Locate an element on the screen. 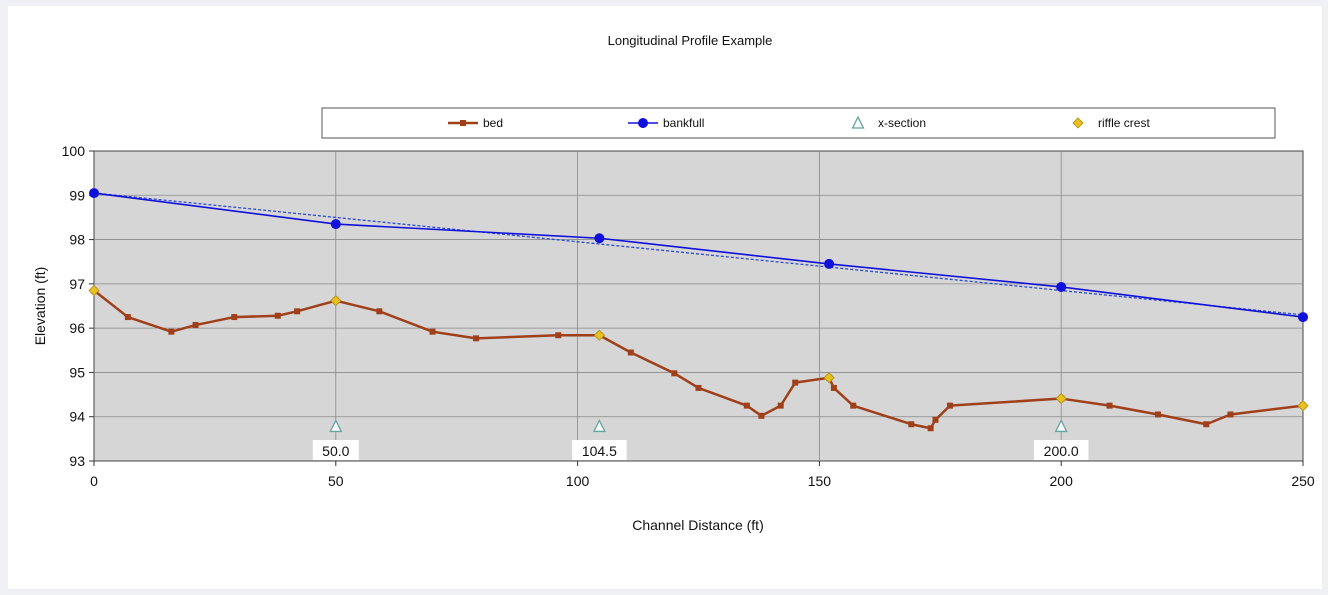  y-tick-label: 94 is located at coordinates (77, 417).